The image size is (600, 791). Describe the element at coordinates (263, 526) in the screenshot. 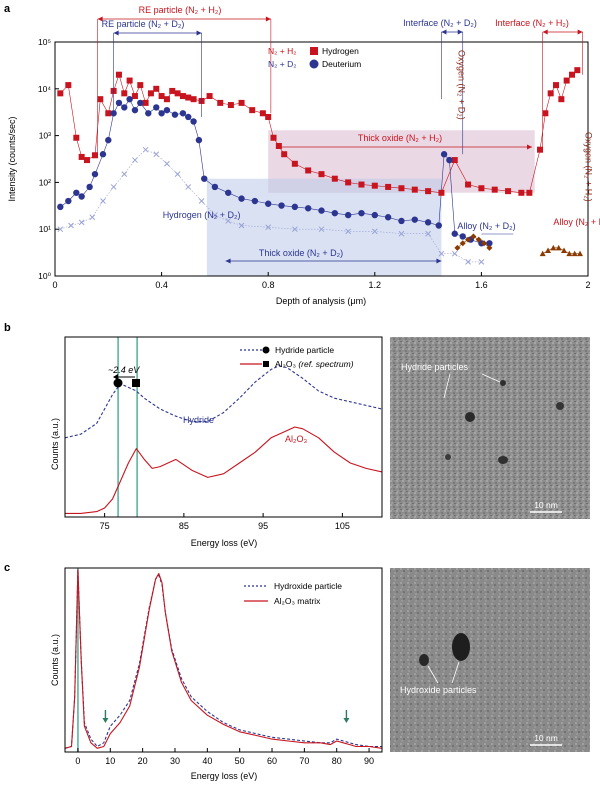

I see `x-tick-label-1-2: 95` at that location.